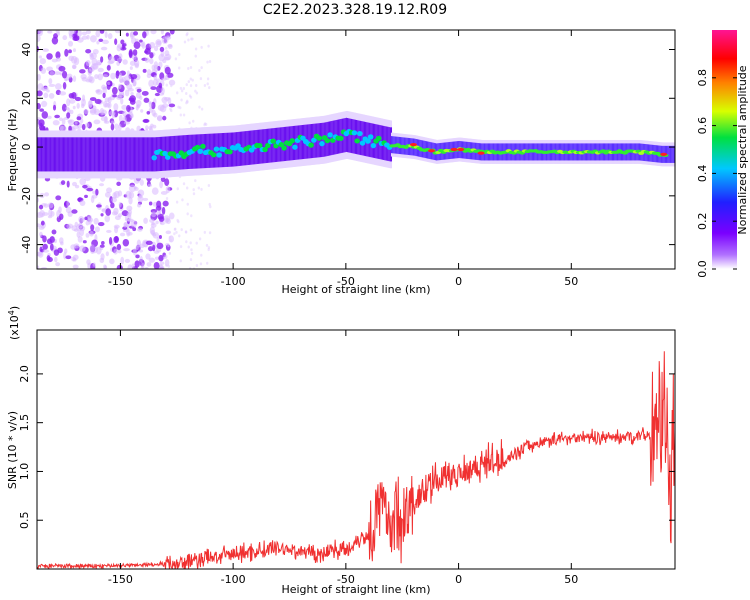  Describe the element at coordinates (26, 50) in the screenshot. I see `heatmap-y-tick-label: 40` at that location.